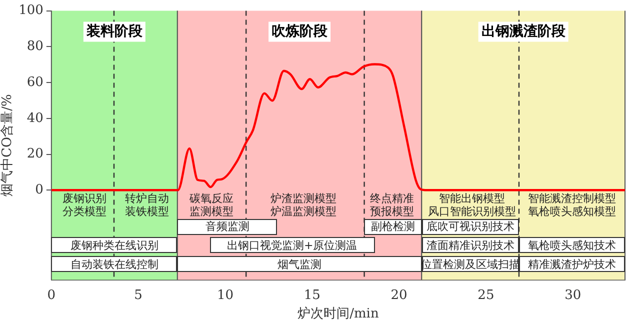 This screenshot has width=631, height=322. What do you see at coordinates (470, 226) in the screenshot?
I see `label-box: 底吹可视识别技术` at bounding box center [470, 226].